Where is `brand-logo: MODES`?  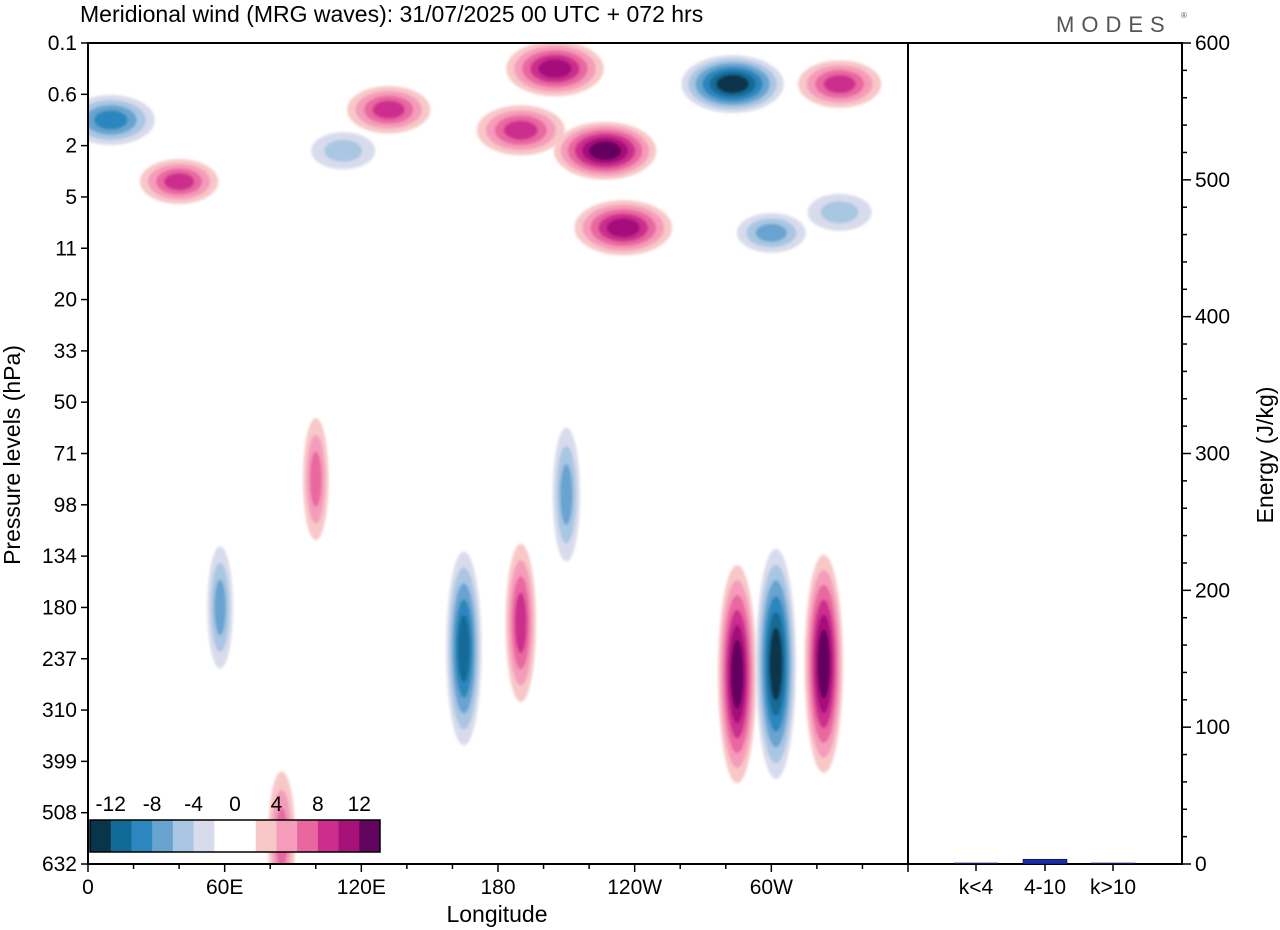 brand-logo: MODES is located at coordinates (1114, 24).